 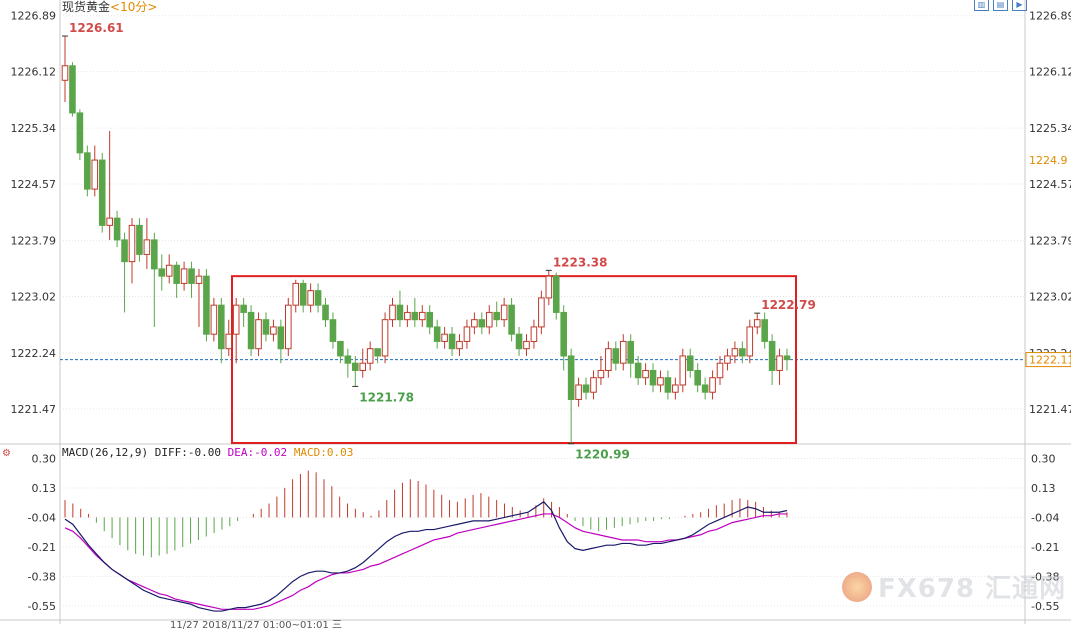 What do you see at coordinates (1050, 241) in the screenshot?
I see `price-tick-right: 1223.79` at bounding box center [1050, 241].